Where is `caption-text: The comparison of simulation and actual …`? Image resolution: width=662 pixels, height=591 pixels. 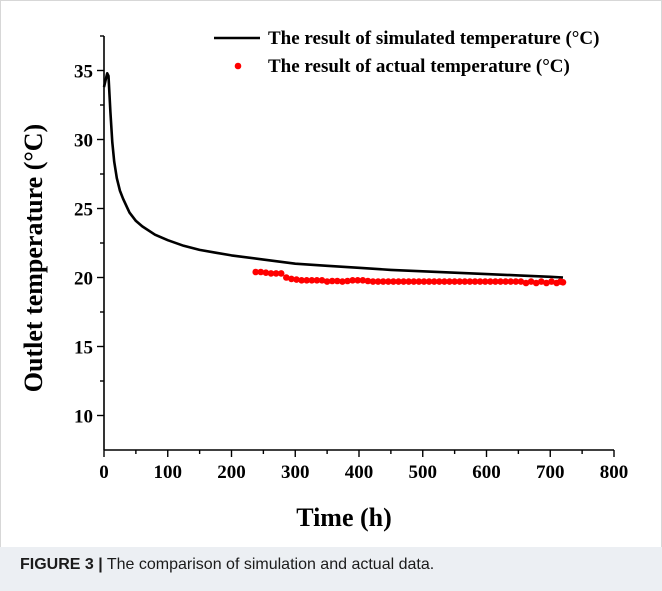 caption-text: The comparison of simulation and actual … is located at coordinates (268, 564).